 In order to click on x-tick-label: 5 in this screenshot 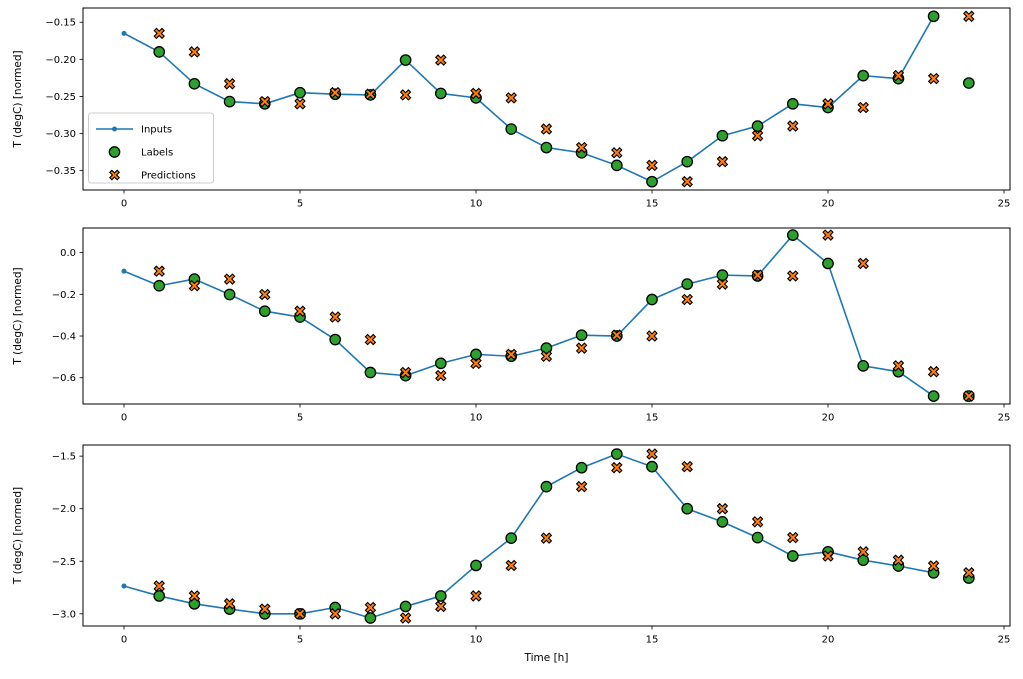, I will do `click(300, 204)`.